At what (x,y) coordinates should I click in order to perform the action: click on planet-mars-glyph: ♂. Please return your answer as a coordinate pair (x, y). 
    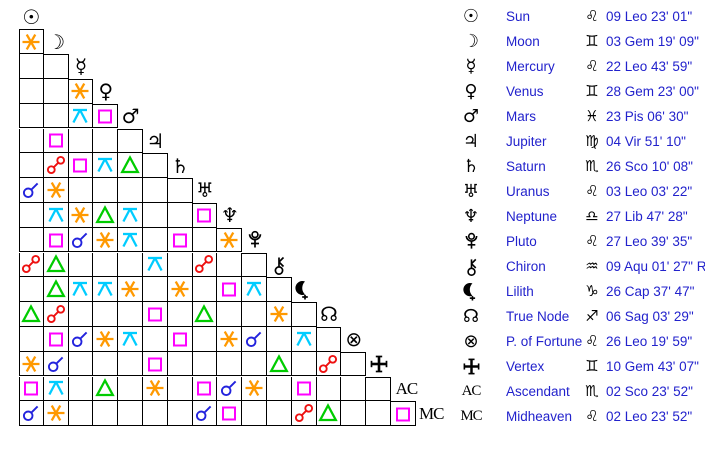
    Looking at the image, I should click on (130, 116).